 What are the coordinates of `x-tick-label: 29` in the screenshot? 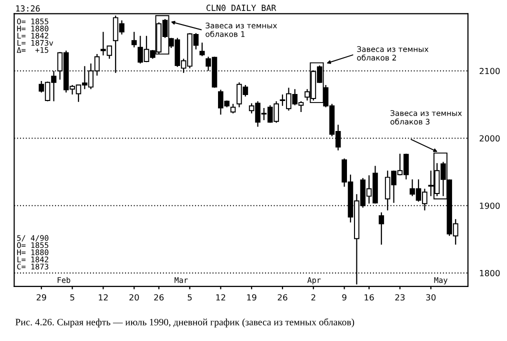 It's located at (41, 297).